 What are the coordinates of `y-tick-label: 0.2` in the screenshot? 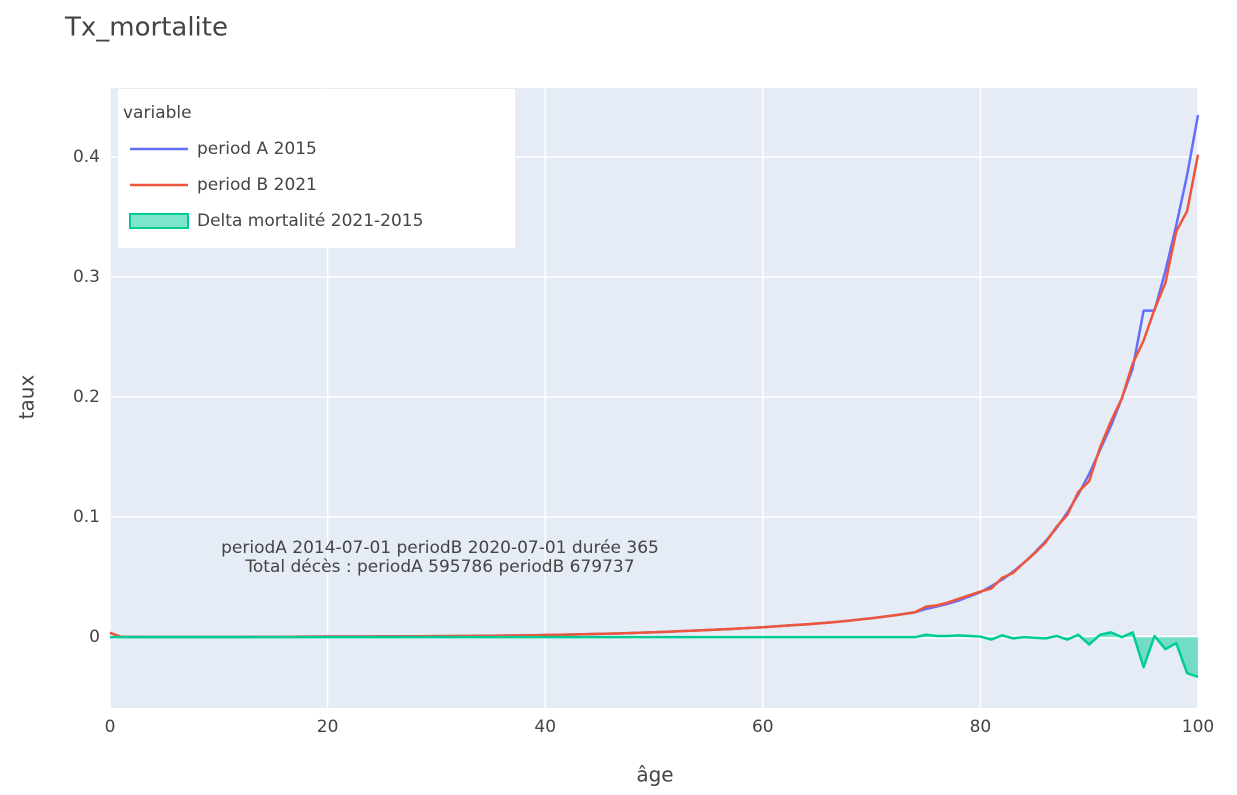 It's located at (86, 397).